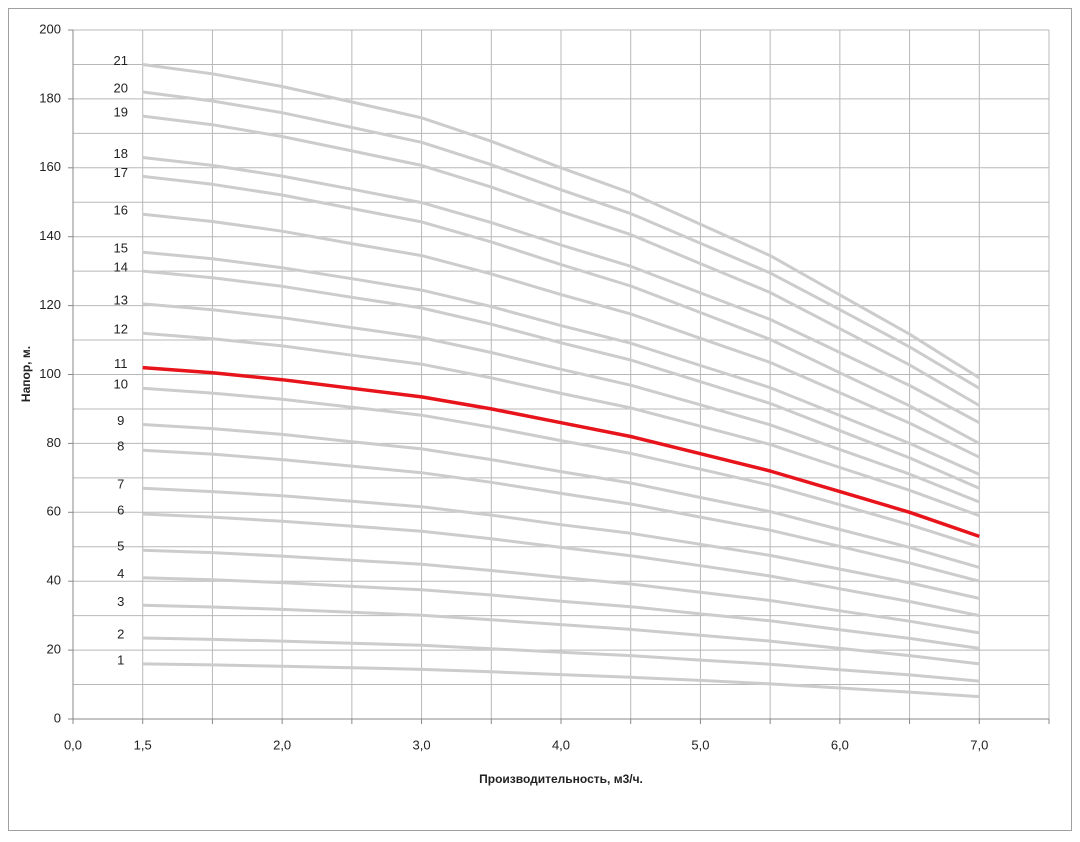 The height and width of the screenshot is (842, 1080). Describe the element at coordinates (54, 649) in the screenshot. I see `y-tick-label: 20` at that location.